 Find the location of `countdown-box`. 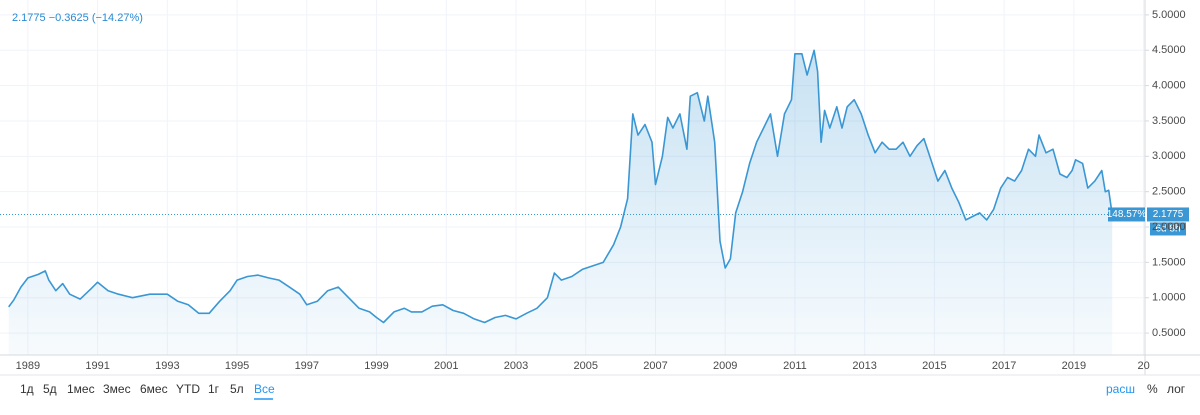

countdown-box is located at coordinates (1168, 229).